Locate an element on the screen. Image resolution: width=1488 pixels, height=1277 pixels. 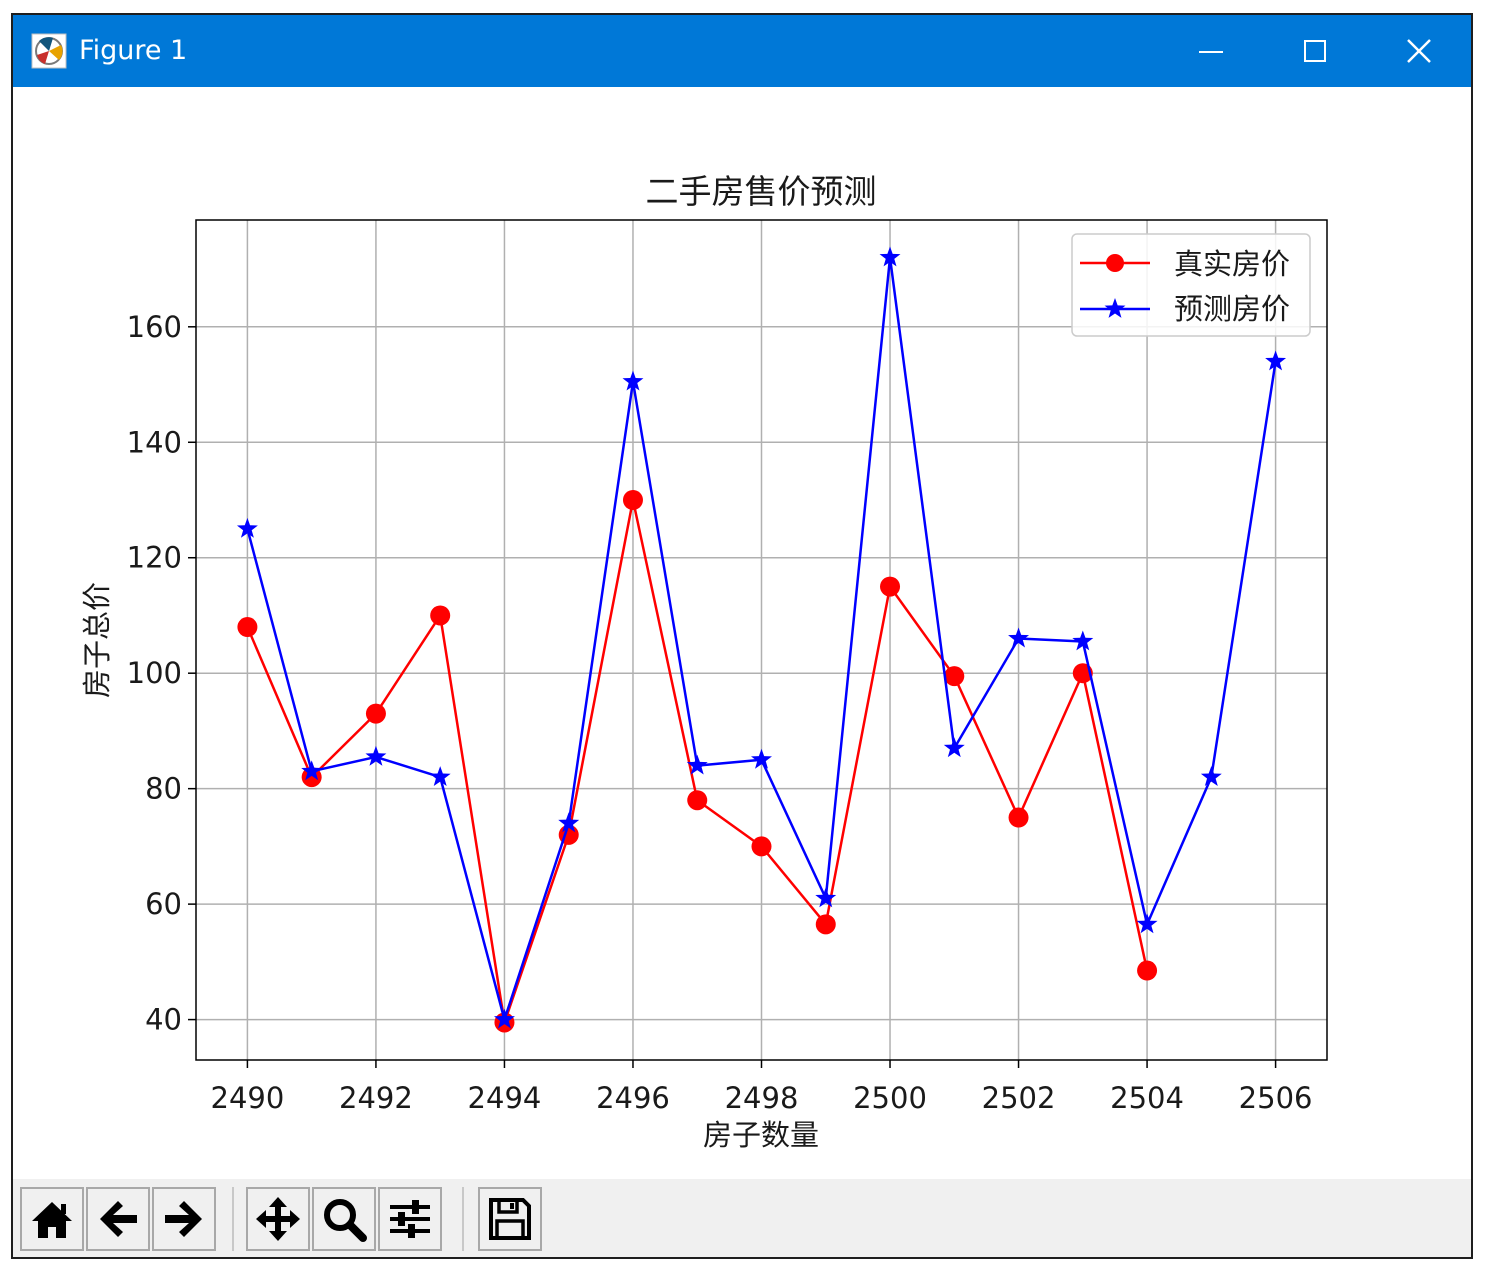
zoom-button is located at coordinates (344, 1219).